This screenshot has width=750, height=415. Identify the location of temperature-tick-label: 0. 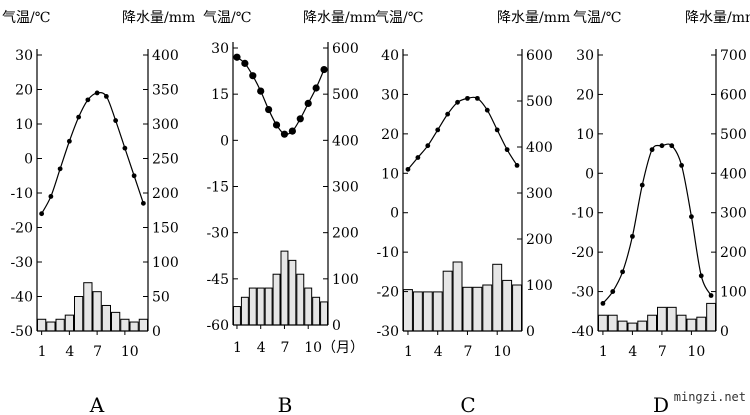
(224, 141).